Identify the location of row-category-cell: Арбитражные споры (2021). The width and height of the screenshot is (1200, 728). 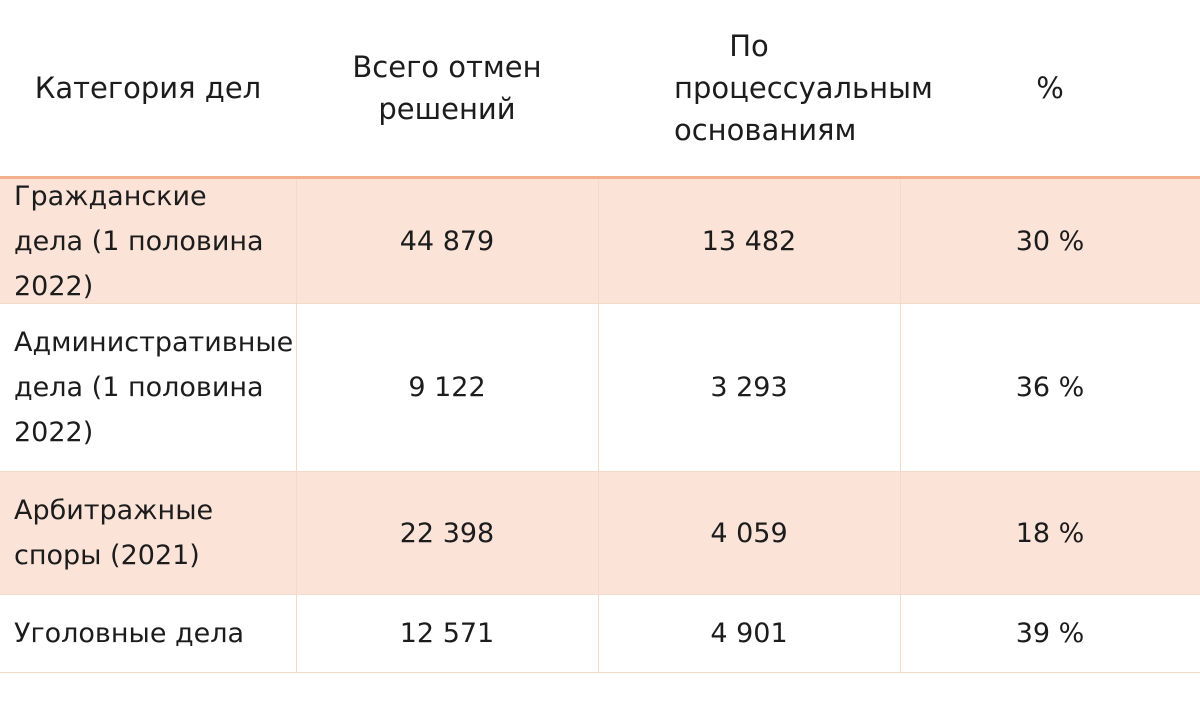
(148, 533).